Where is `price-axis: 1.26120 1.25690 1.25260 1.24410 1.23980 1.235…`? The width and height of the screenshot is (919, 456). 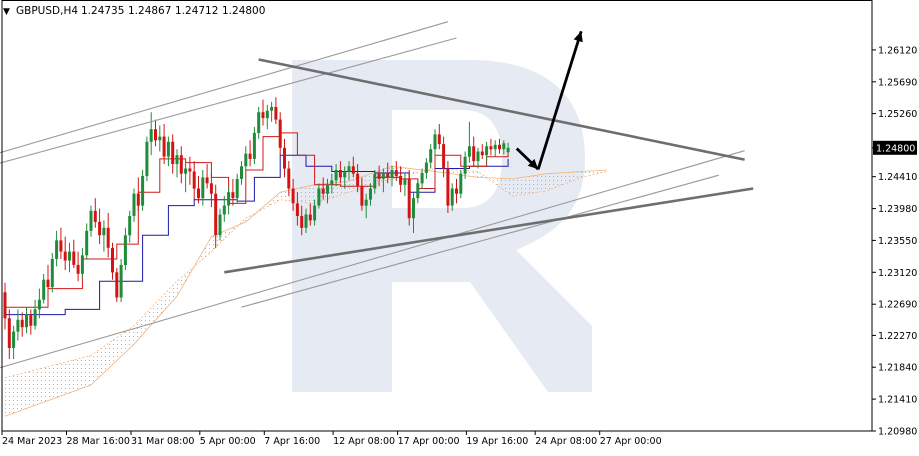 price-axis: 1.26120 1.25690 1.25260 1.24410 1.23980 1.235… is located at coordinates (894, 241).